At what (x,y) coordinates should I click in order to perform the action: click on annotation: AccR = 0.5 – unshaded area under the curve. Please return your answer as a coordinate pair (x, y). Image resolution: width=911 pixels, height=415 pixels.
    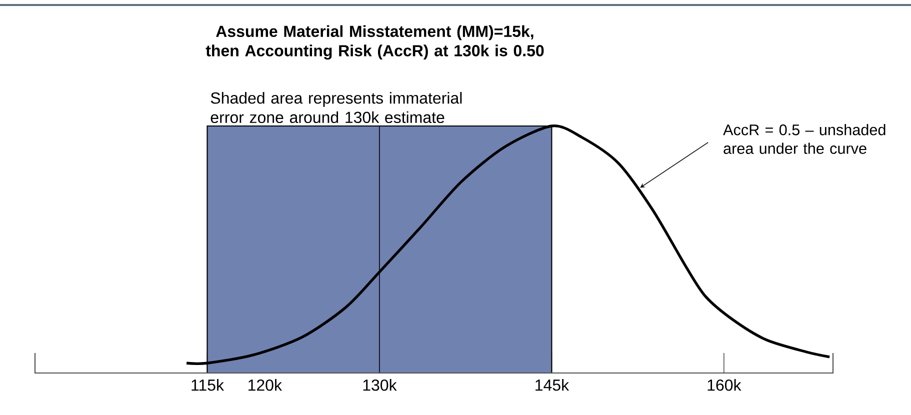
    Looking at the image, I should click on (804, 139).